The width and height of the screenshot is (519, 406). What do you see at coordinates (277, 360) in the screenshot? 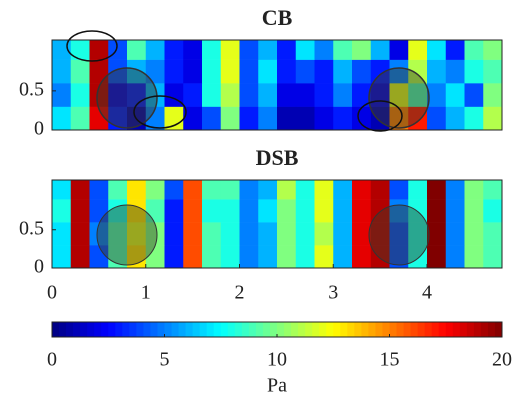
I see `colorbar-tick-label: 10` at bounding box center [277, 360].